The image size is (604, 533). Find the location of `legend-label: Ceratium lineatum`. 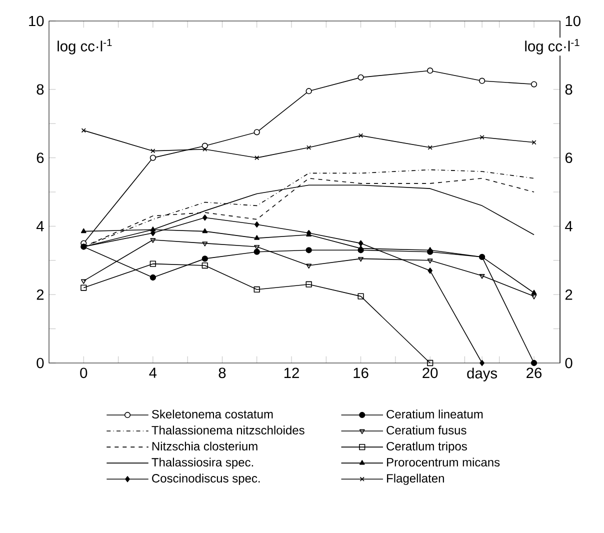

legend-label: Ceratium lineatum is located at coordinates (434, 414).